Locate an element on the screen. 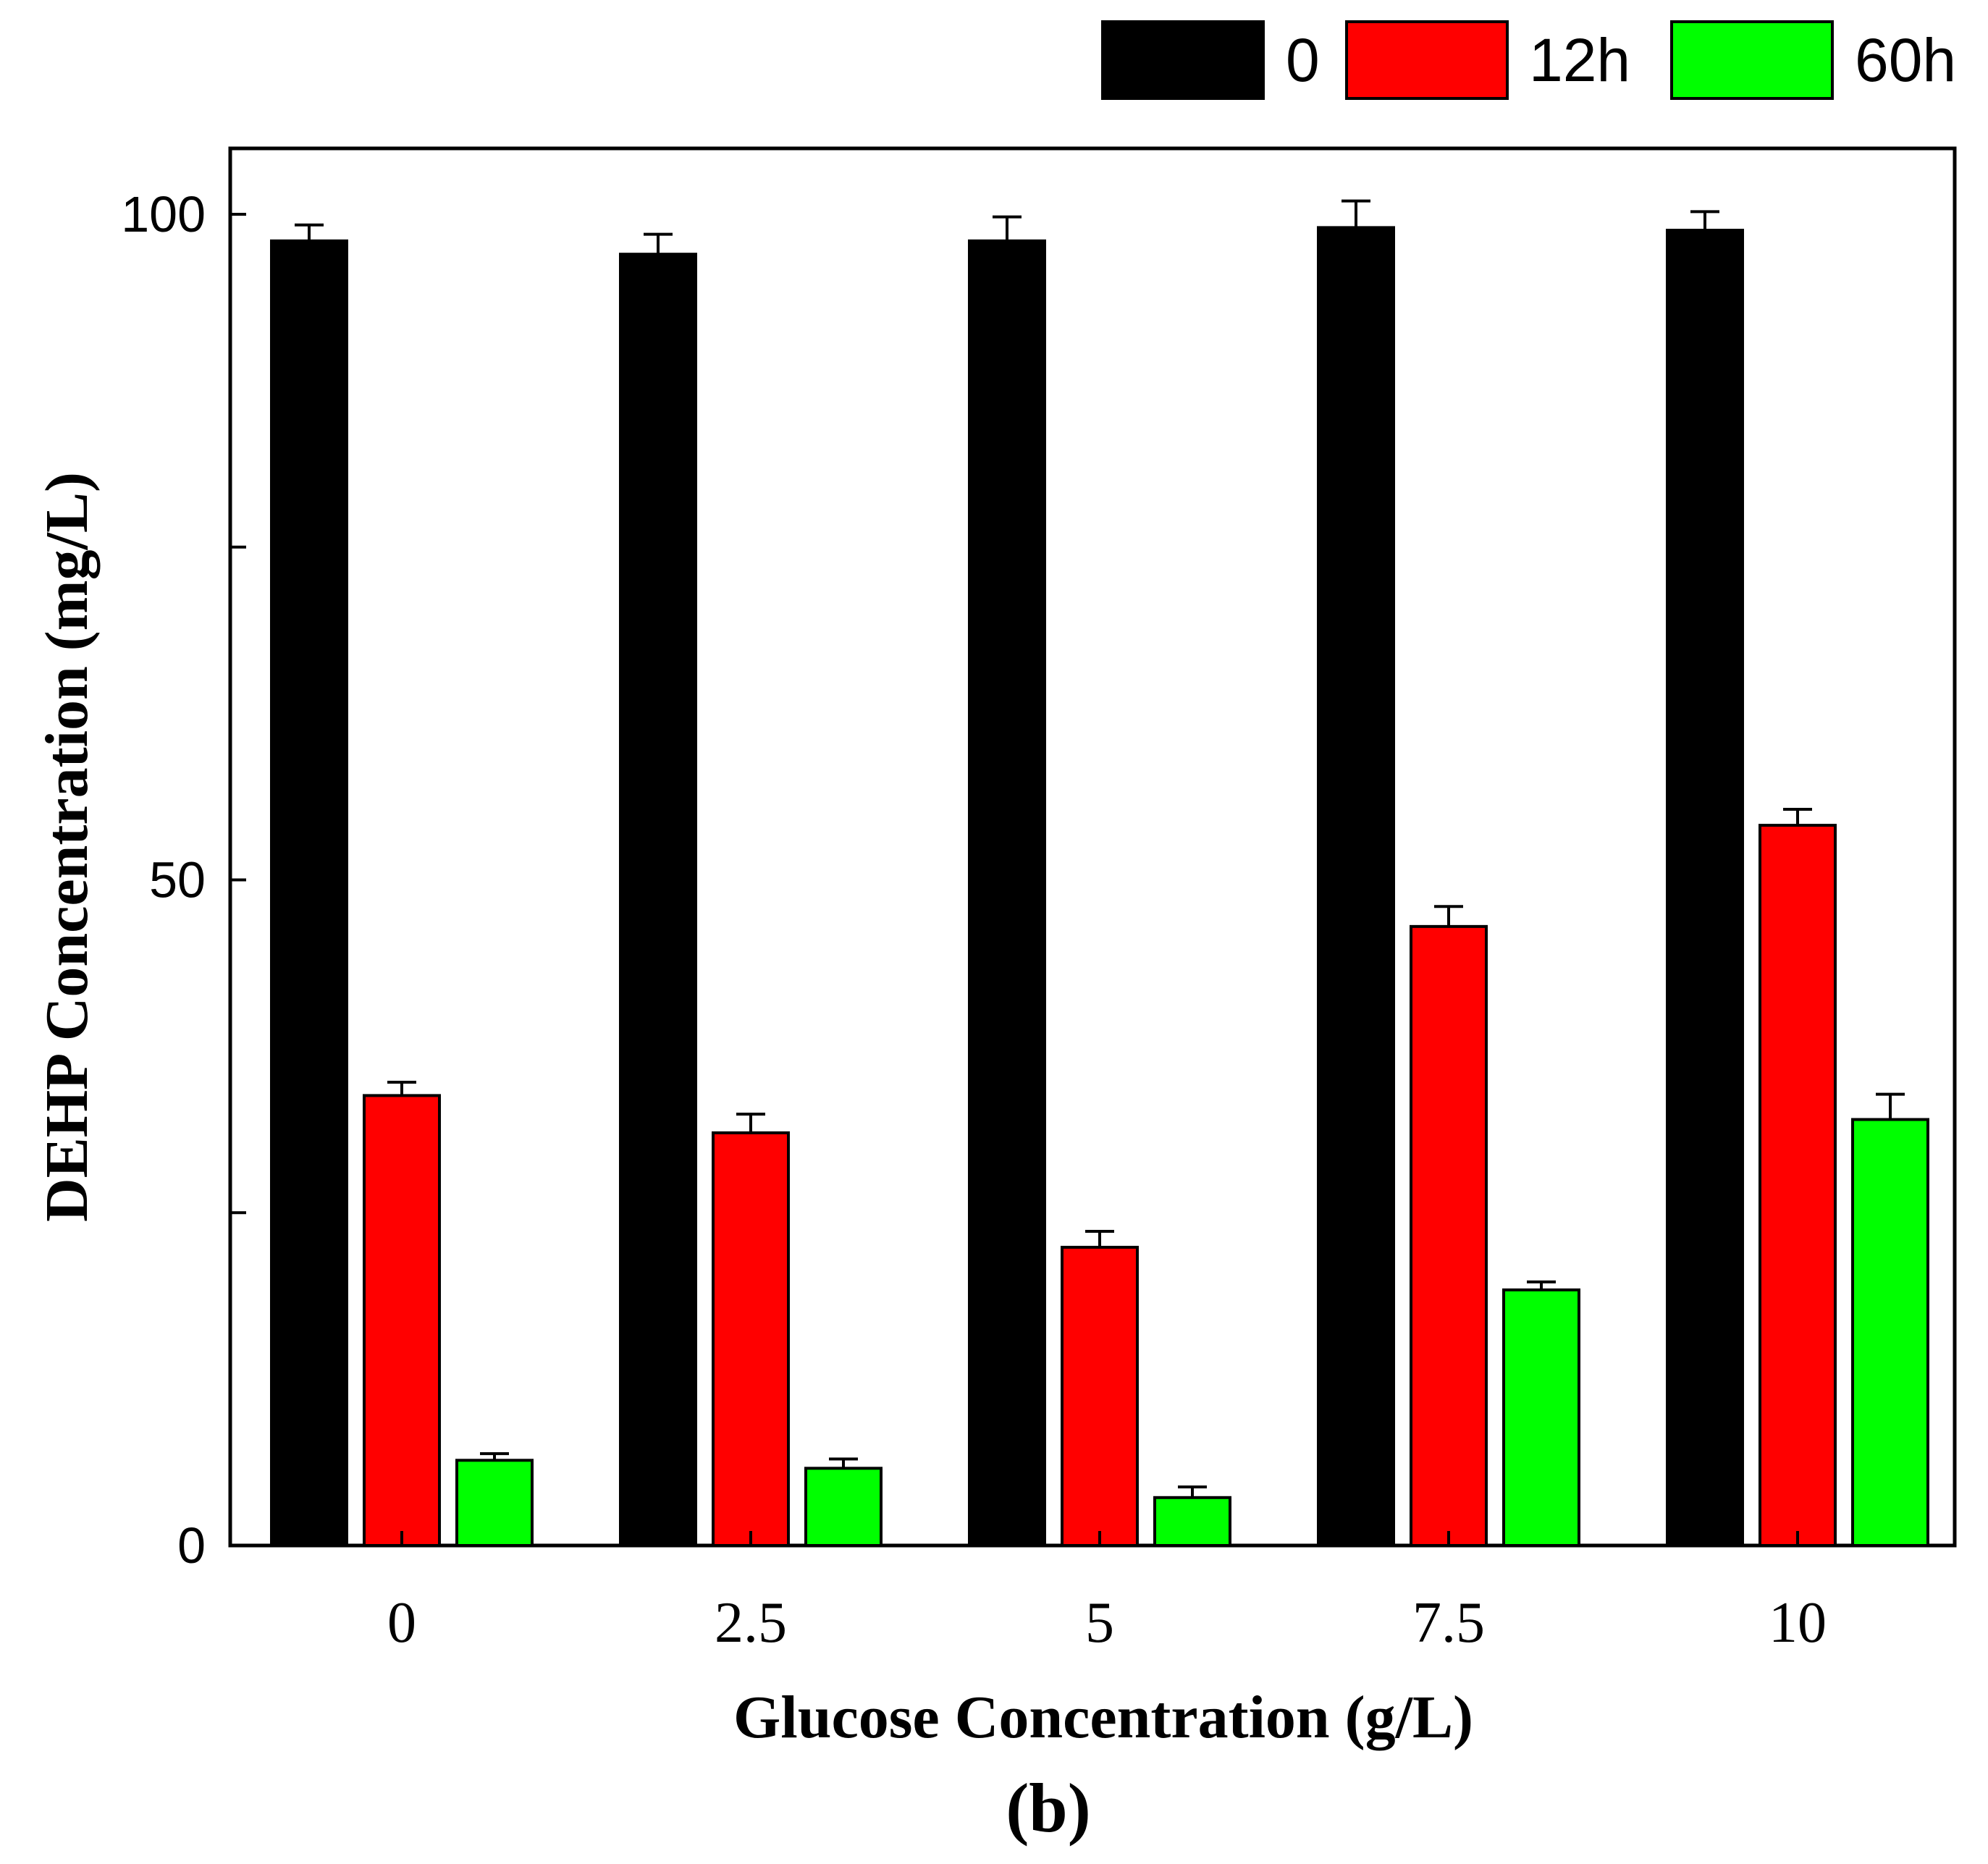  y-tick-label-50: 50 is located at coordinates (177, 880).